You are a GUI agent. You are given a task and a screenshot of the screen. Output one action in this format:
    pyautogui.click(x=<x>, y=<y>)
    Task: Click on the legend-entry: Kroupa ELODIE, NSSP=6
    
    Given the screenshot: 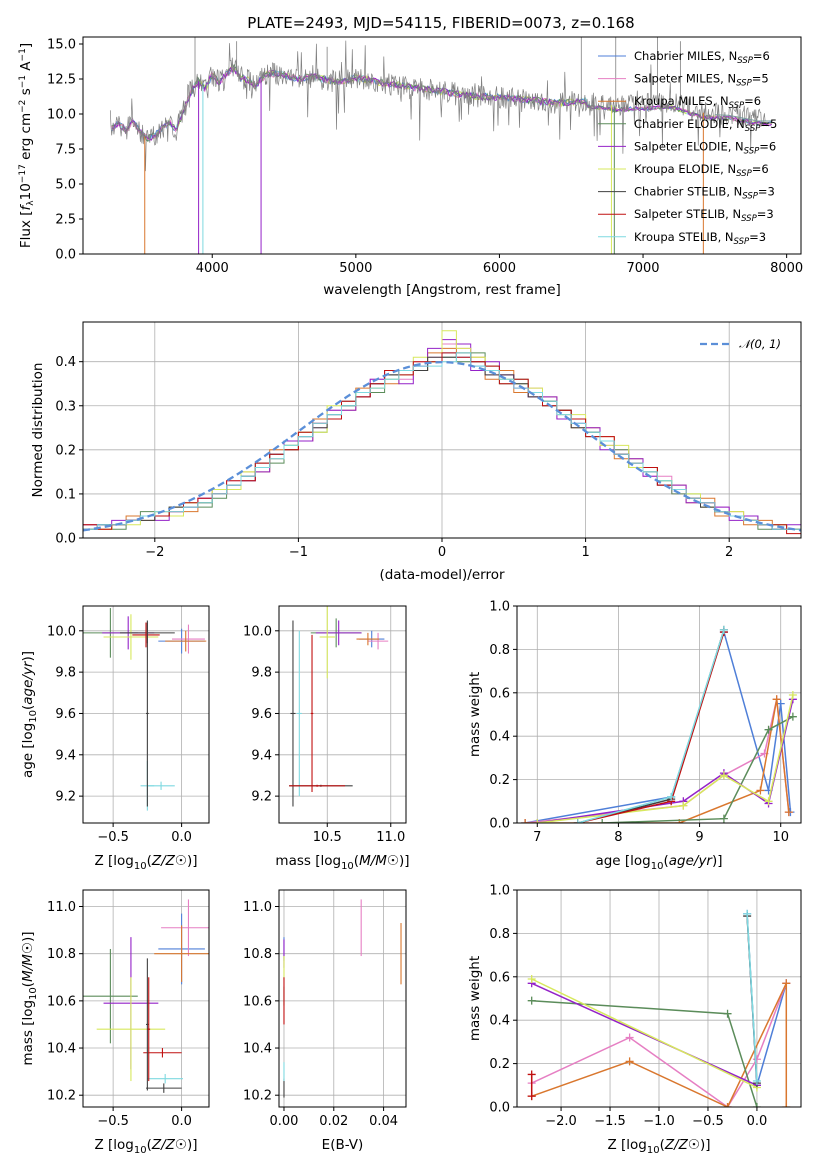 What is the action you would take?
    pyautogui.click(x=701, y=170)
    